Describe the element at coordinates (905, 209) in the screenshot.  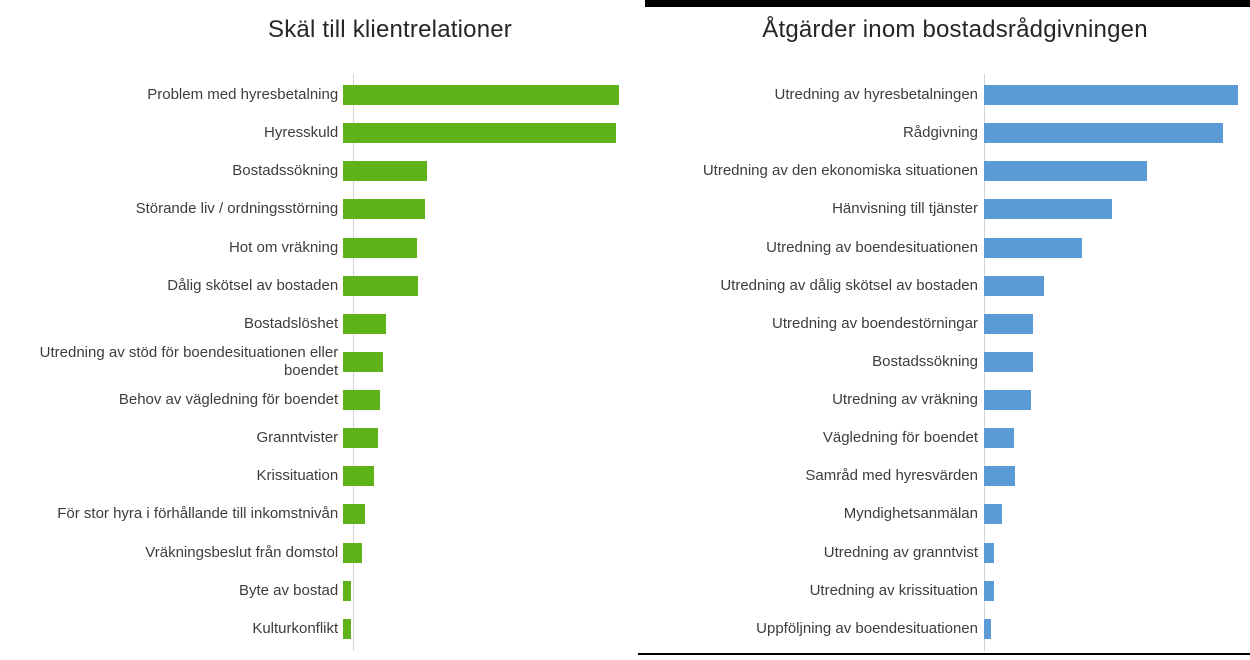
I see `category-label: Hänvisning till tjänster` at that location.